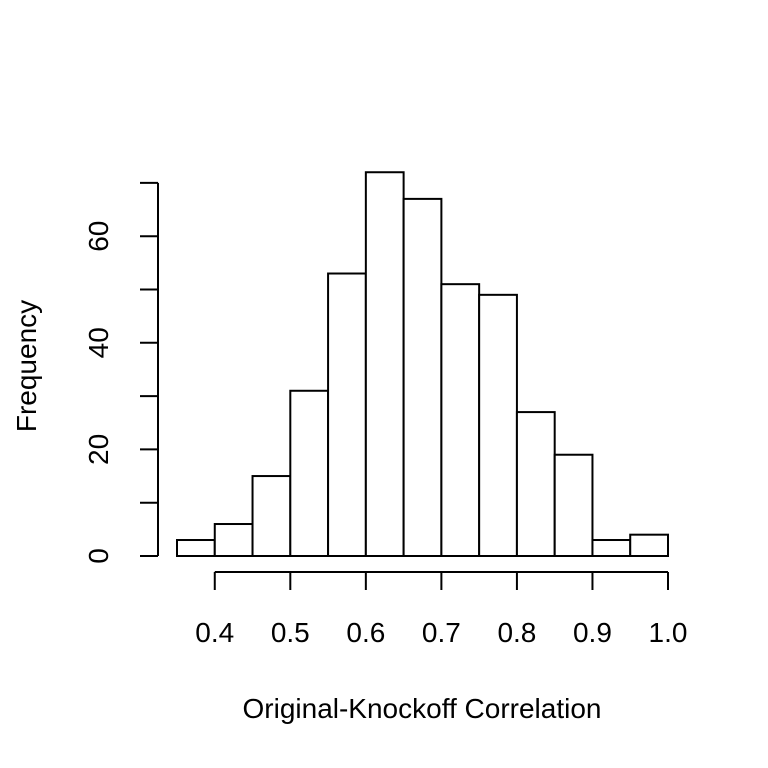 The image size is (768, 768). Describe the element at coordinates (214, 632) in the screenshot. I see `x-tick-label-0: 0.4` at that location.